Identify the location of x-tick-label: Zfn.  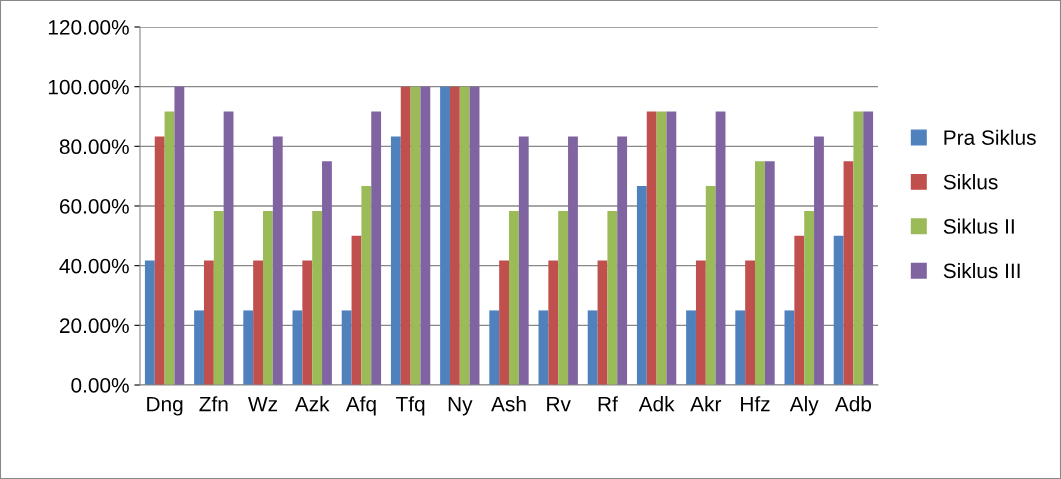
(213, 404).